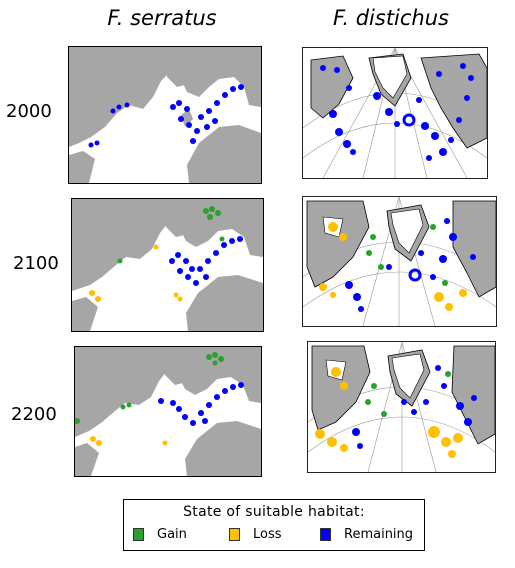  I want to click on legend-label-loss: Loss, so click(267, 534).